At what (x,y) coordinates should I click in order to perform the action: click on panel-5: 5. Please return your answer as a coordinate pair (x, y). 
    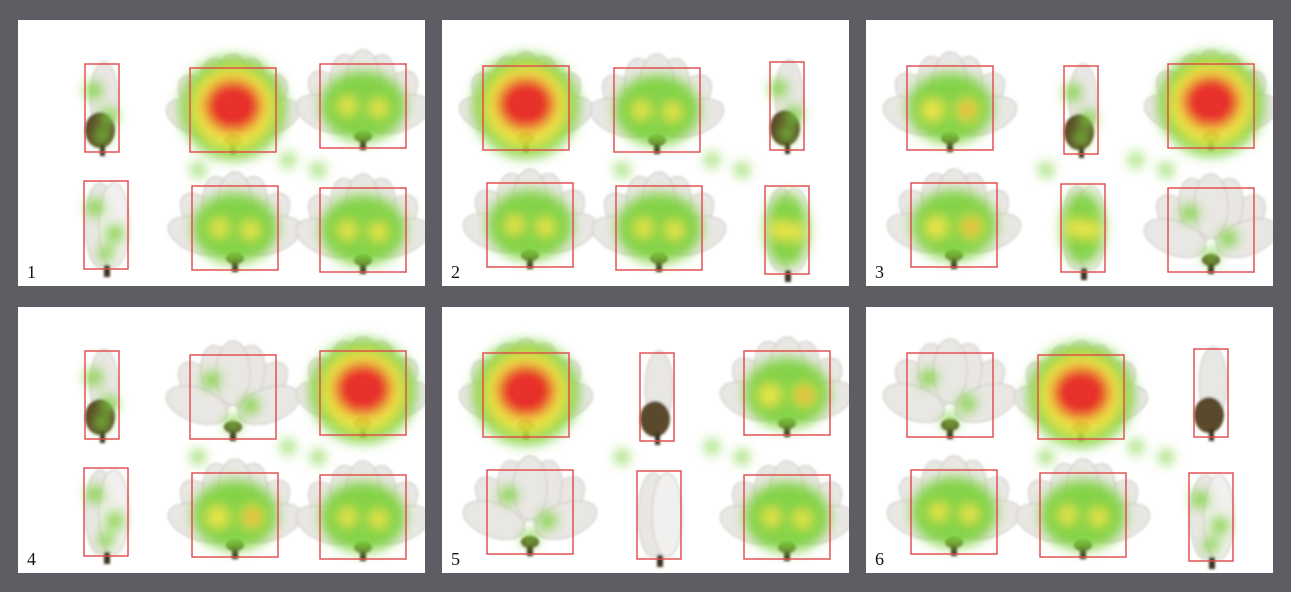
    Looking at the image, I should click on (645, 440).